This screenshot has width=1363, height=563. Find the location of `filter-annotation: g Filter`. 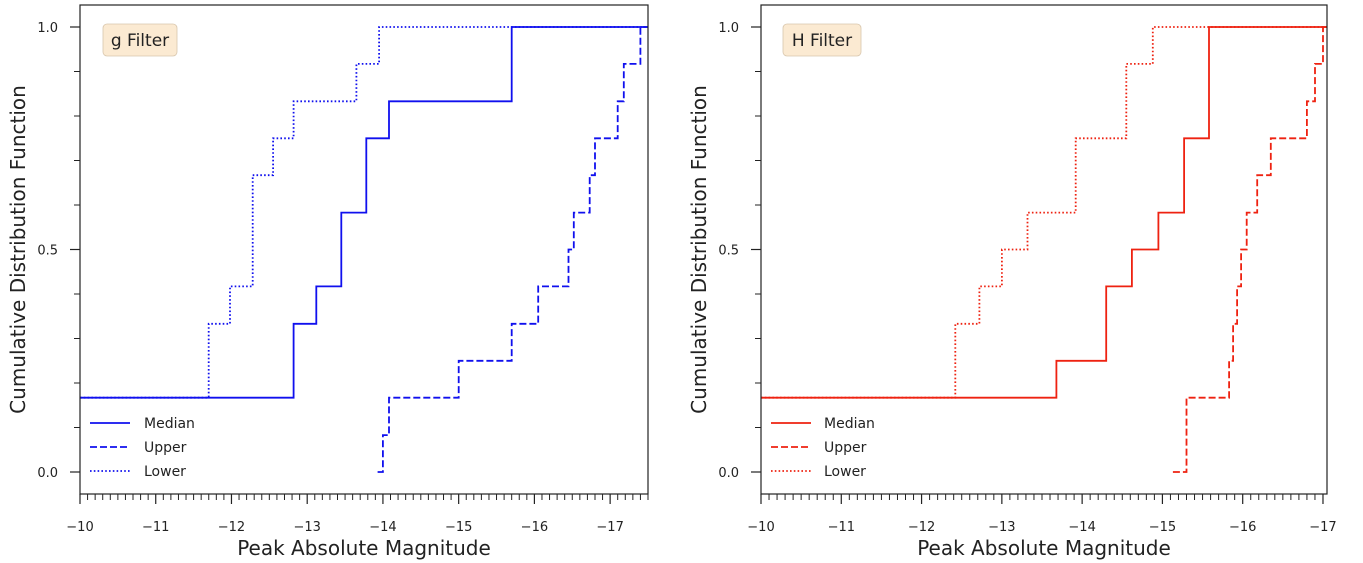

filter-annotation: g Filter is located at coordinates (140, 40).